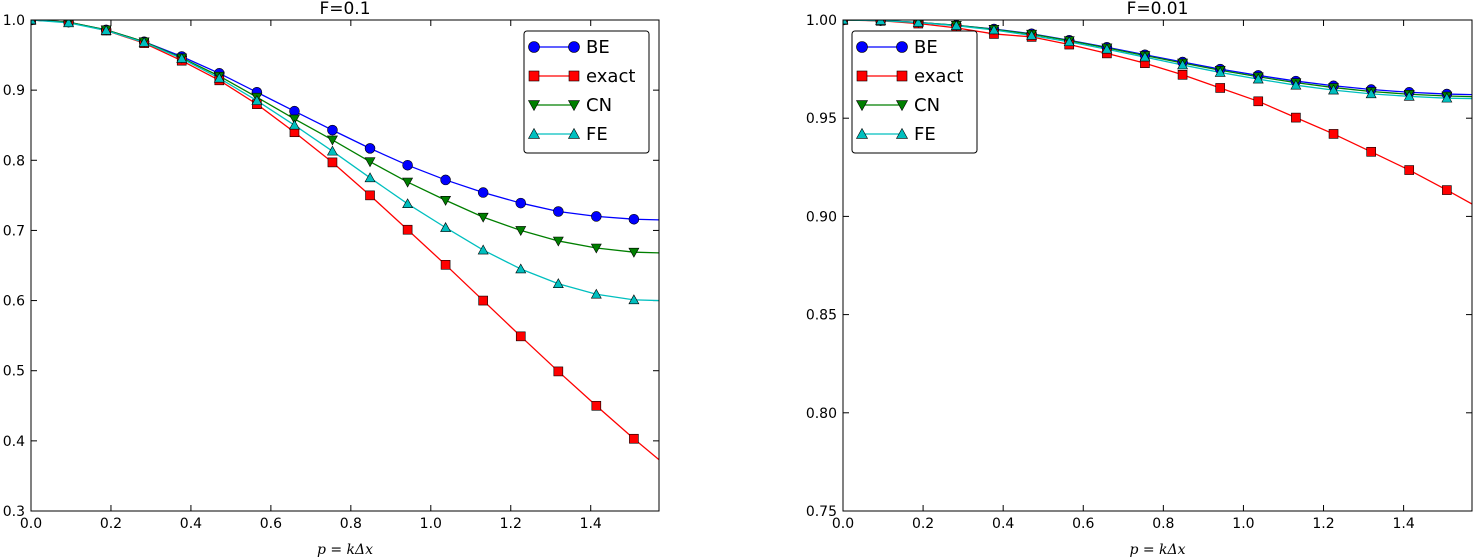 The image size is (1473, 557). Describe the element at coordinates (14, 512) in the screenshot. I see `y-tick-label: 0.3` at that location.